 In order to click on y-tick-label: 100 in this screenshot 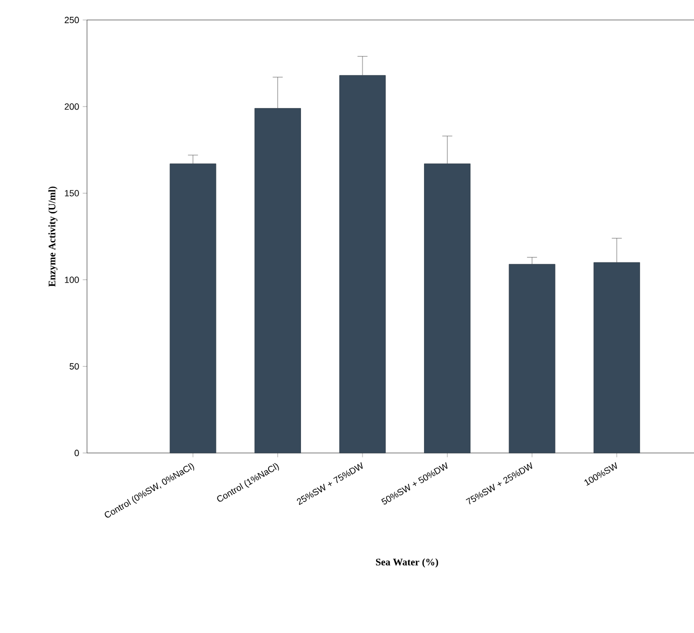, I will do `click(71, 279)`.